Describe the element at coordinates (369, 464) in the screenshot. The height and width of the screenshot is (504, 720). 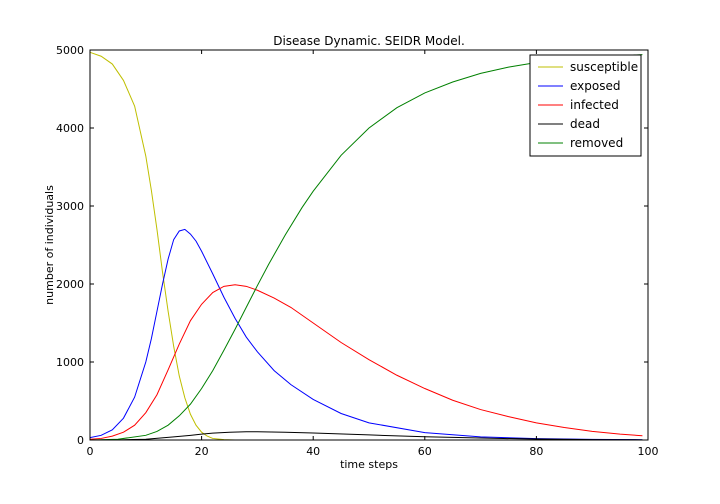
I see `x-axis-label: time steps` at that location.